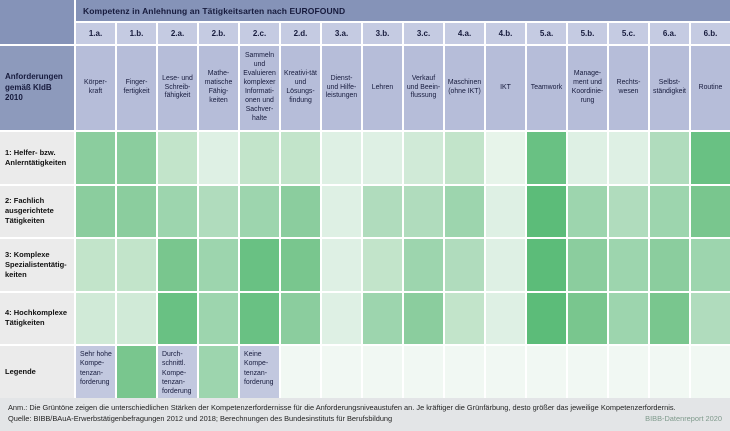 The image size is (730, 431). Describe the element at coordinates (710, 33) in the screenshot. I see `column-code-6b: 6.b.` at that location.